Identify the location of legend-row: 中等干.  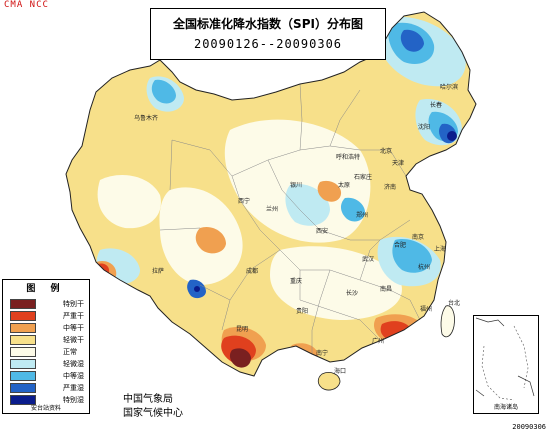
(50, 328).